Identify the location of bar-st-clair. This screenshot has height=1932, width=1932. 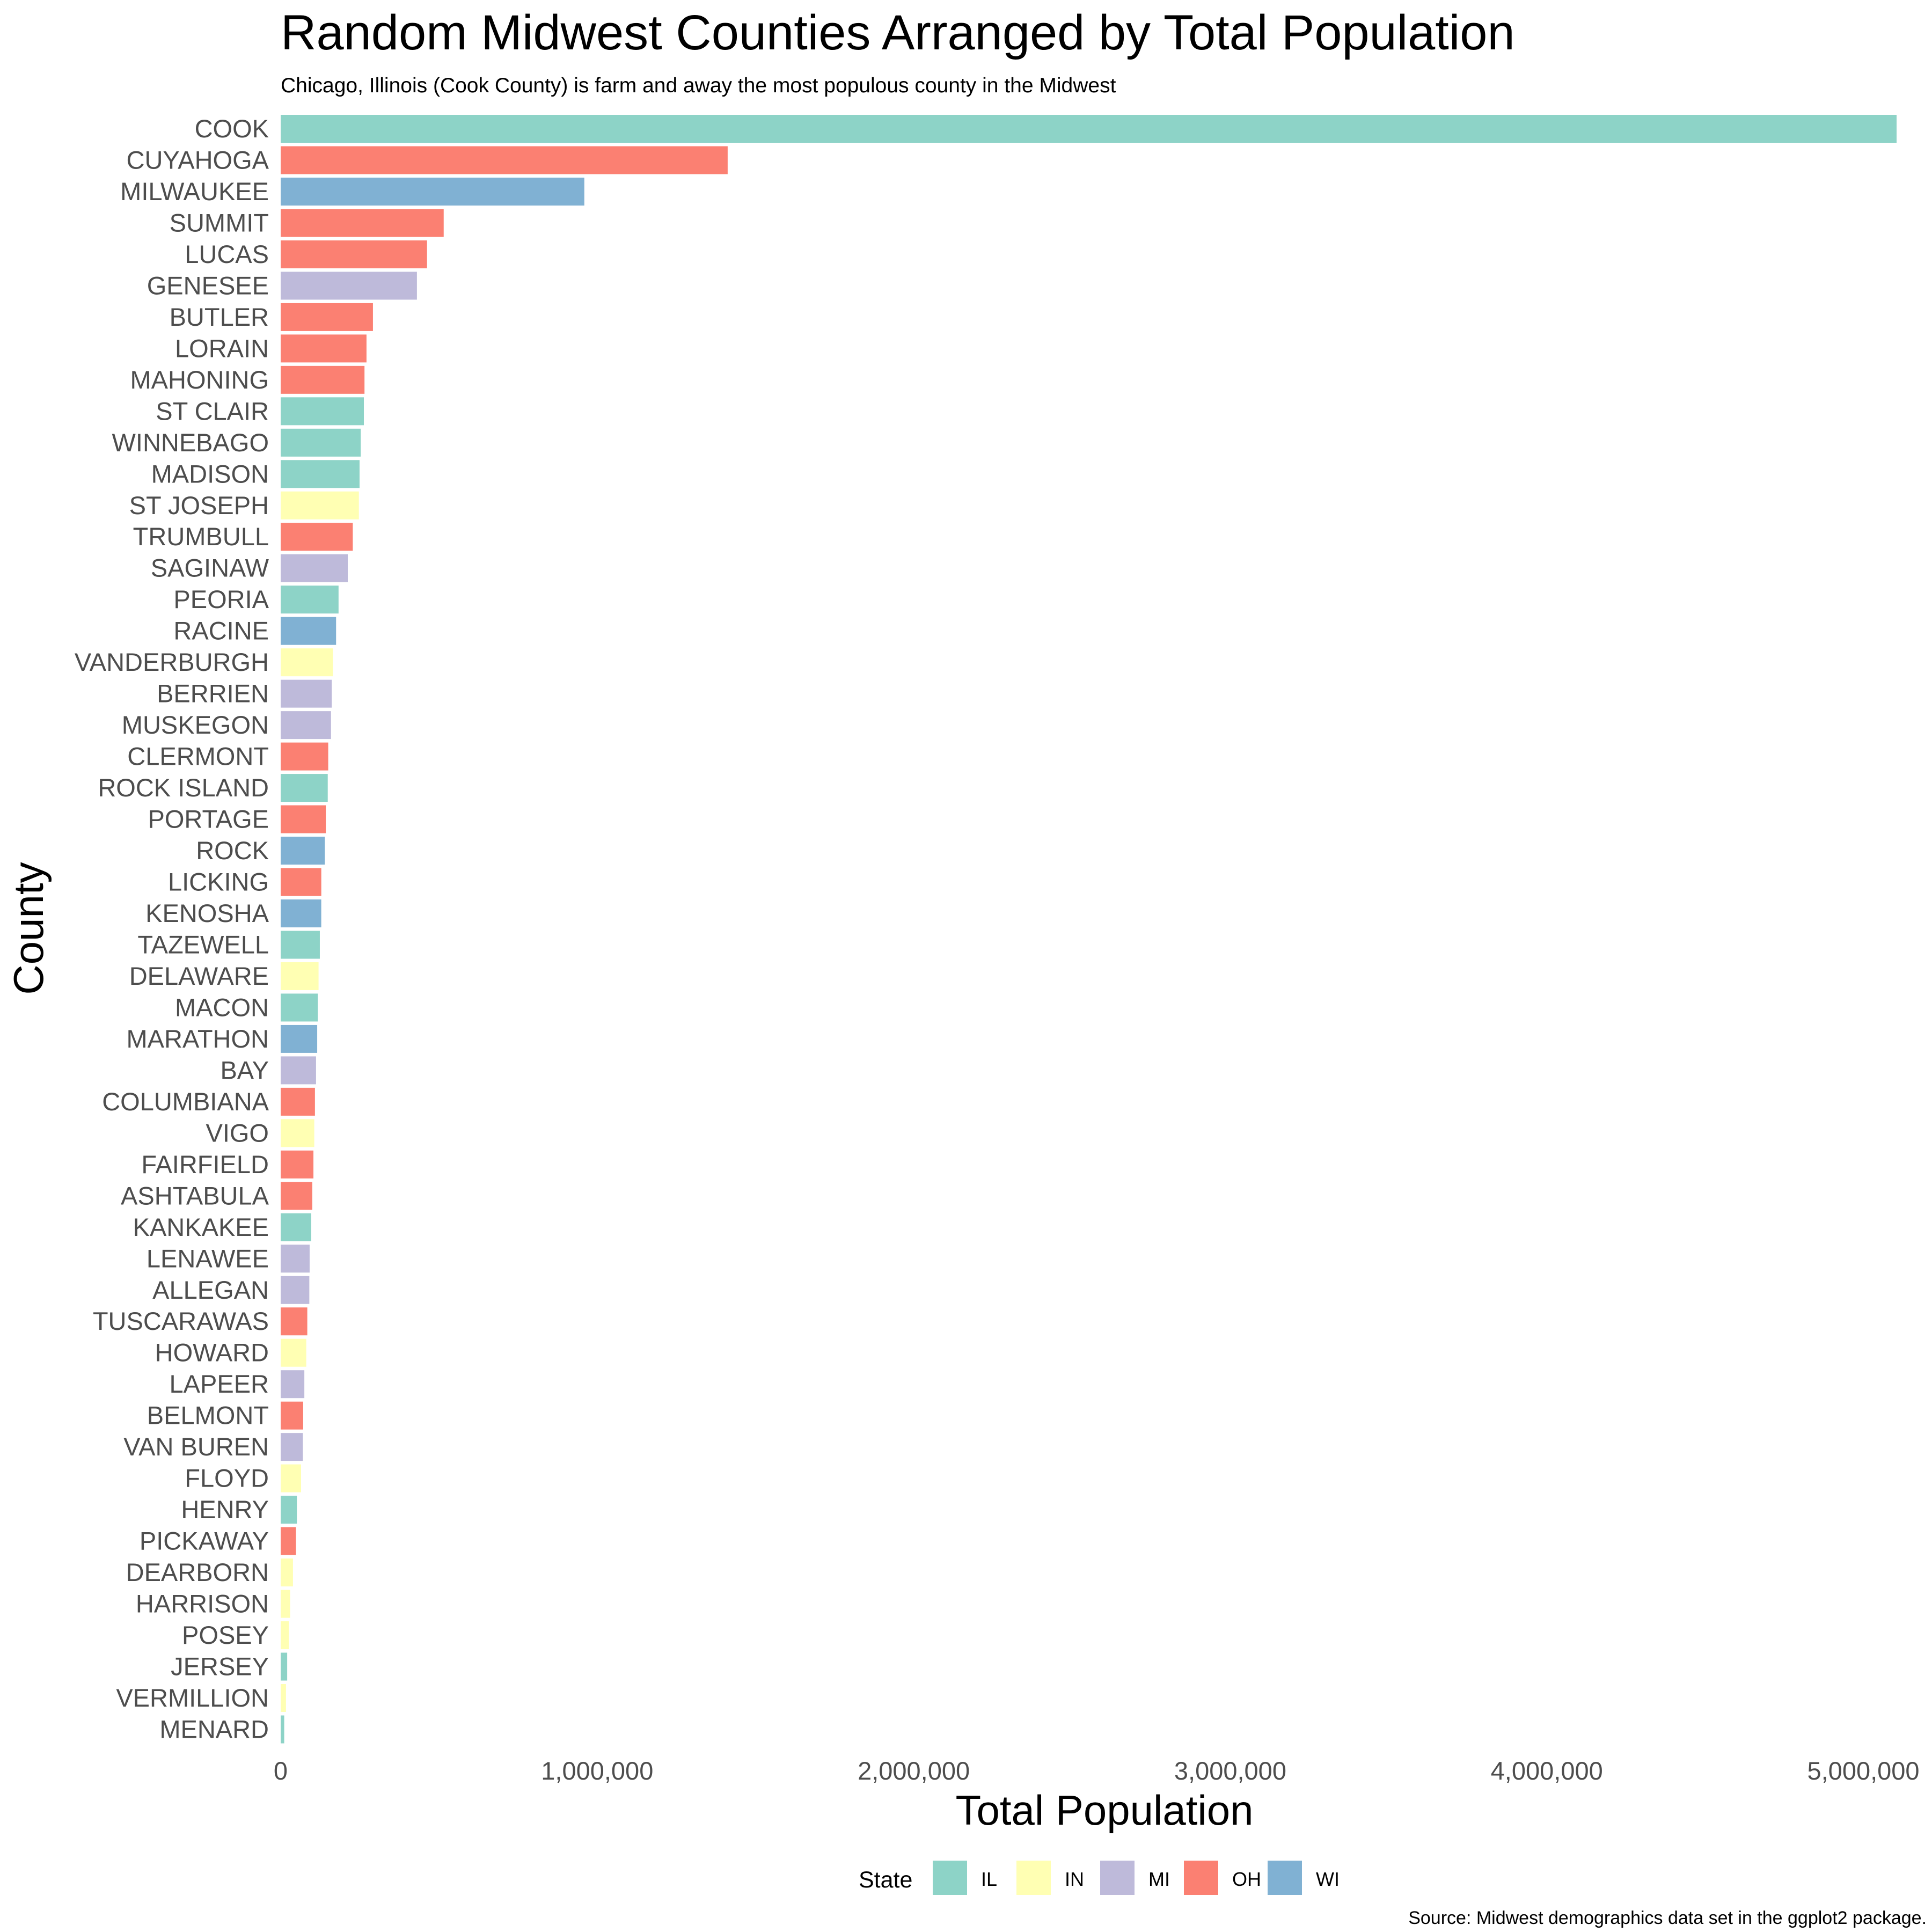
(322, 411).